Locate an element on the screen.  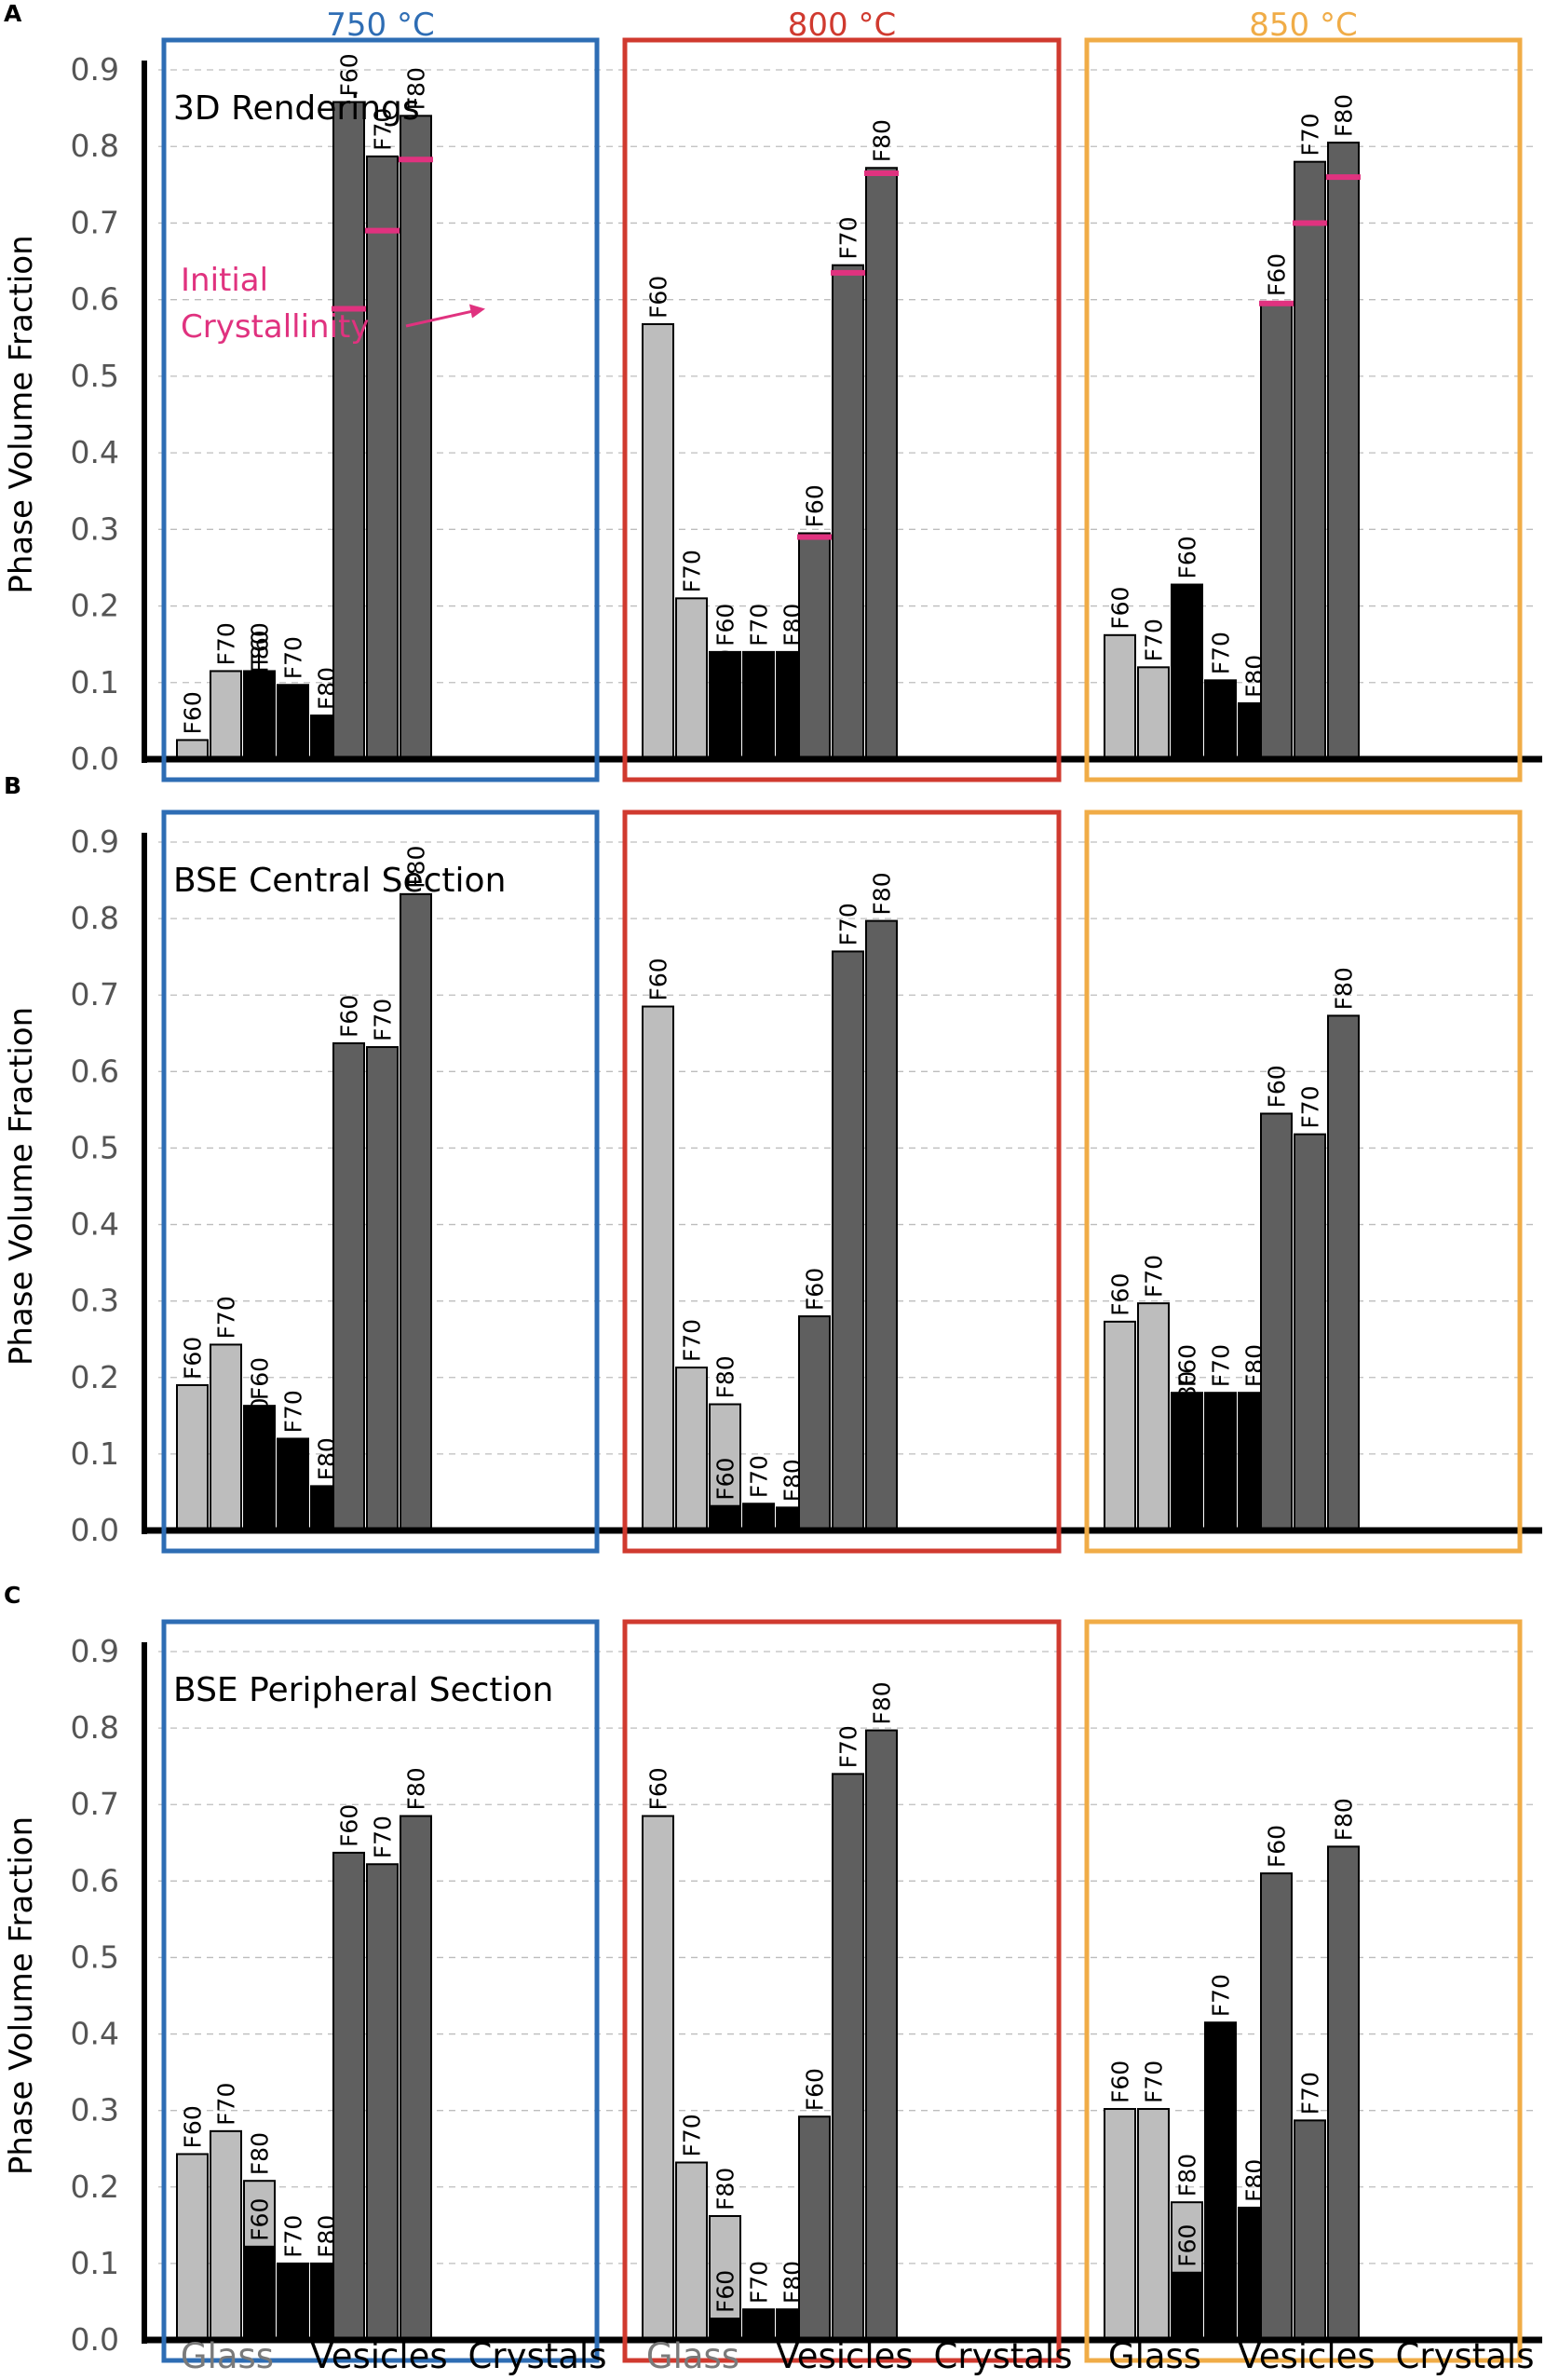
panel-title: BSE Central Section is located at coordinates (339, 881).